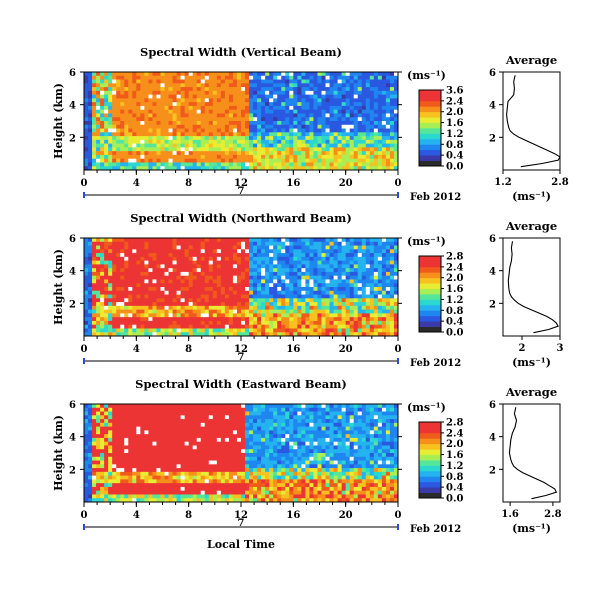  I want to click on colorbar-tick-label: 0.8, so click(454, 311).